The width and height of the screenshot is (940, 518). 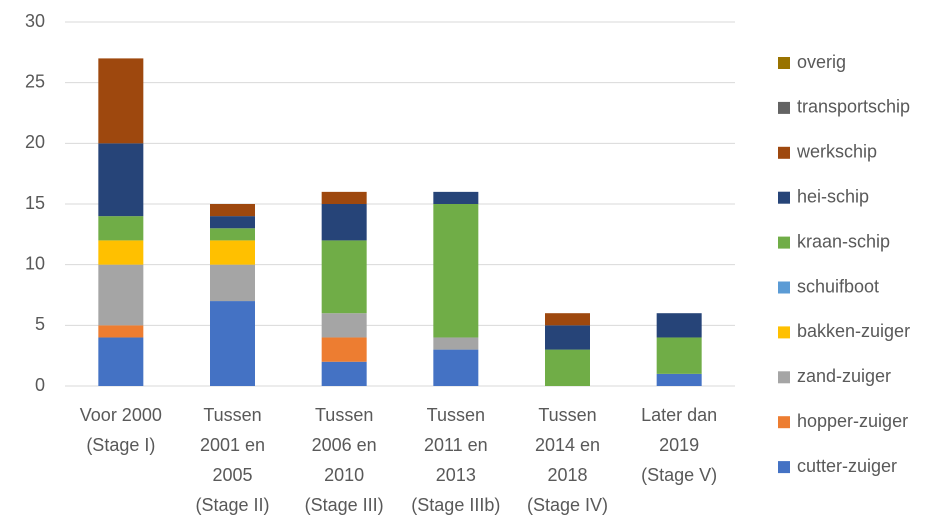 I want to click on x-tick-label: 2001 en, so click(x=232, y=445).